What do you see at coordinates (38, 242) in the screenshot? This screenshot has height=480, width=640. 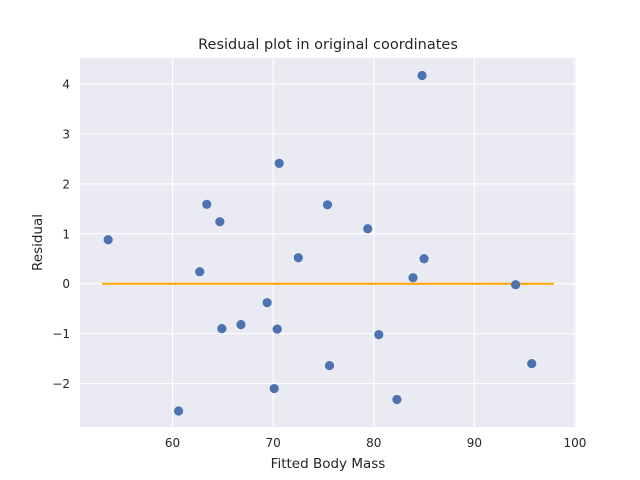 I see `y-axis-label: Residual` at bounding box center [38, 242].